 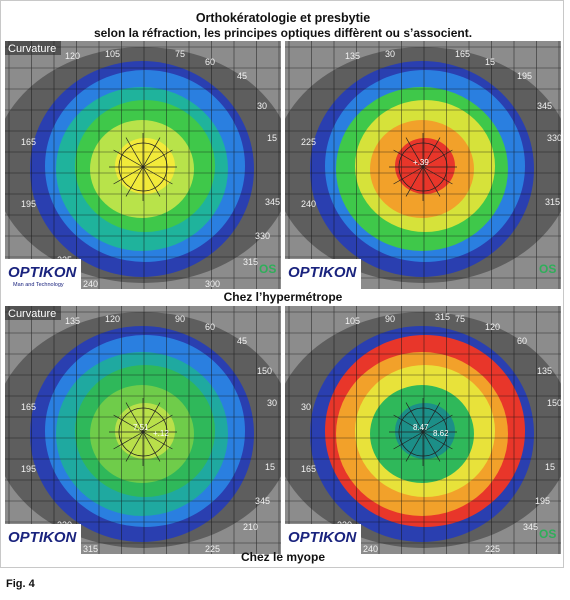 I want to click on caption-hyperope: Chez l’hypermétrope, so click(x=283, y=297).